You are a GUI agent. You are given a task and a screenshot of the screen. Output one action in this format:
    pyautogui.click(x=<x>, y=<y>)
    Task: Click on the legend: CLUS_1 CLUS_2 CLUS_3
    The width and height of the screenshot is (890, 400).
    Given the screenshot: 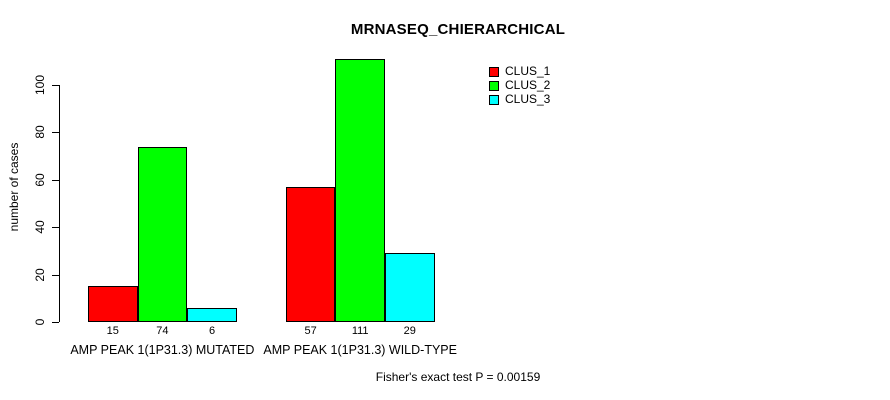 What is the action you would take?
    pyautogui.click(x=520, y=86)
    